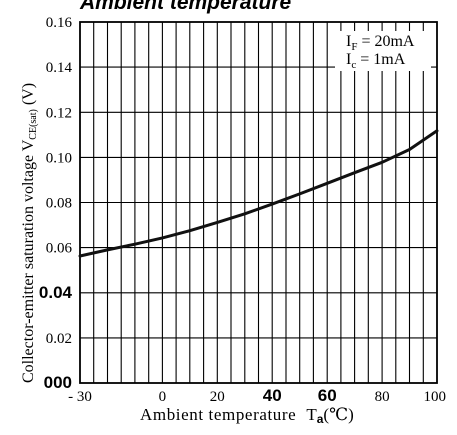 The height and width of the screenshot is (435, 457). Describe the element at coordinates (59, 339) in the screenshot. I see `y-tick-label: 0.02` at that location.